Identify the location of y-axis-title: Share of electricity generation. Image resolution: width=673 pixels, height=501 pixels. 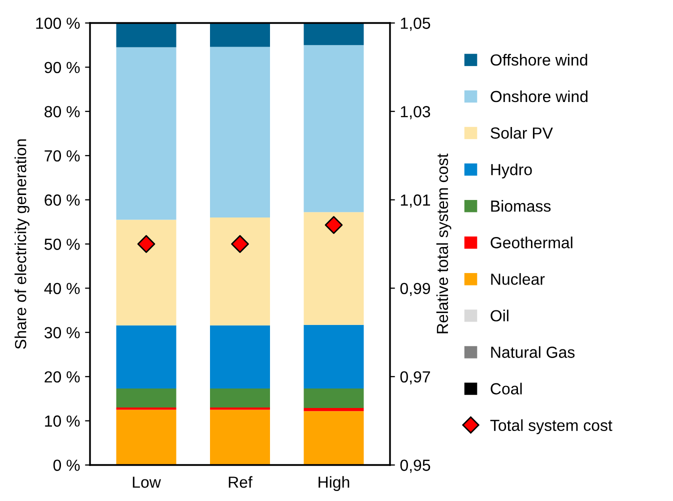
(22, 244).